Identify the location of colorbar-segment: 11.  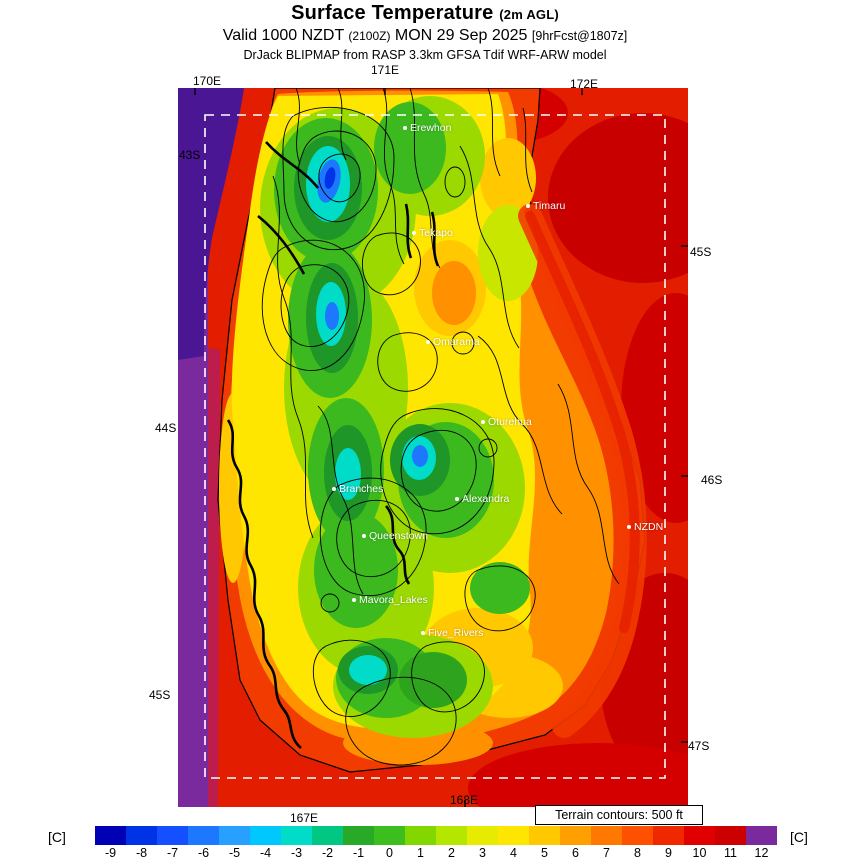
(730, 843).